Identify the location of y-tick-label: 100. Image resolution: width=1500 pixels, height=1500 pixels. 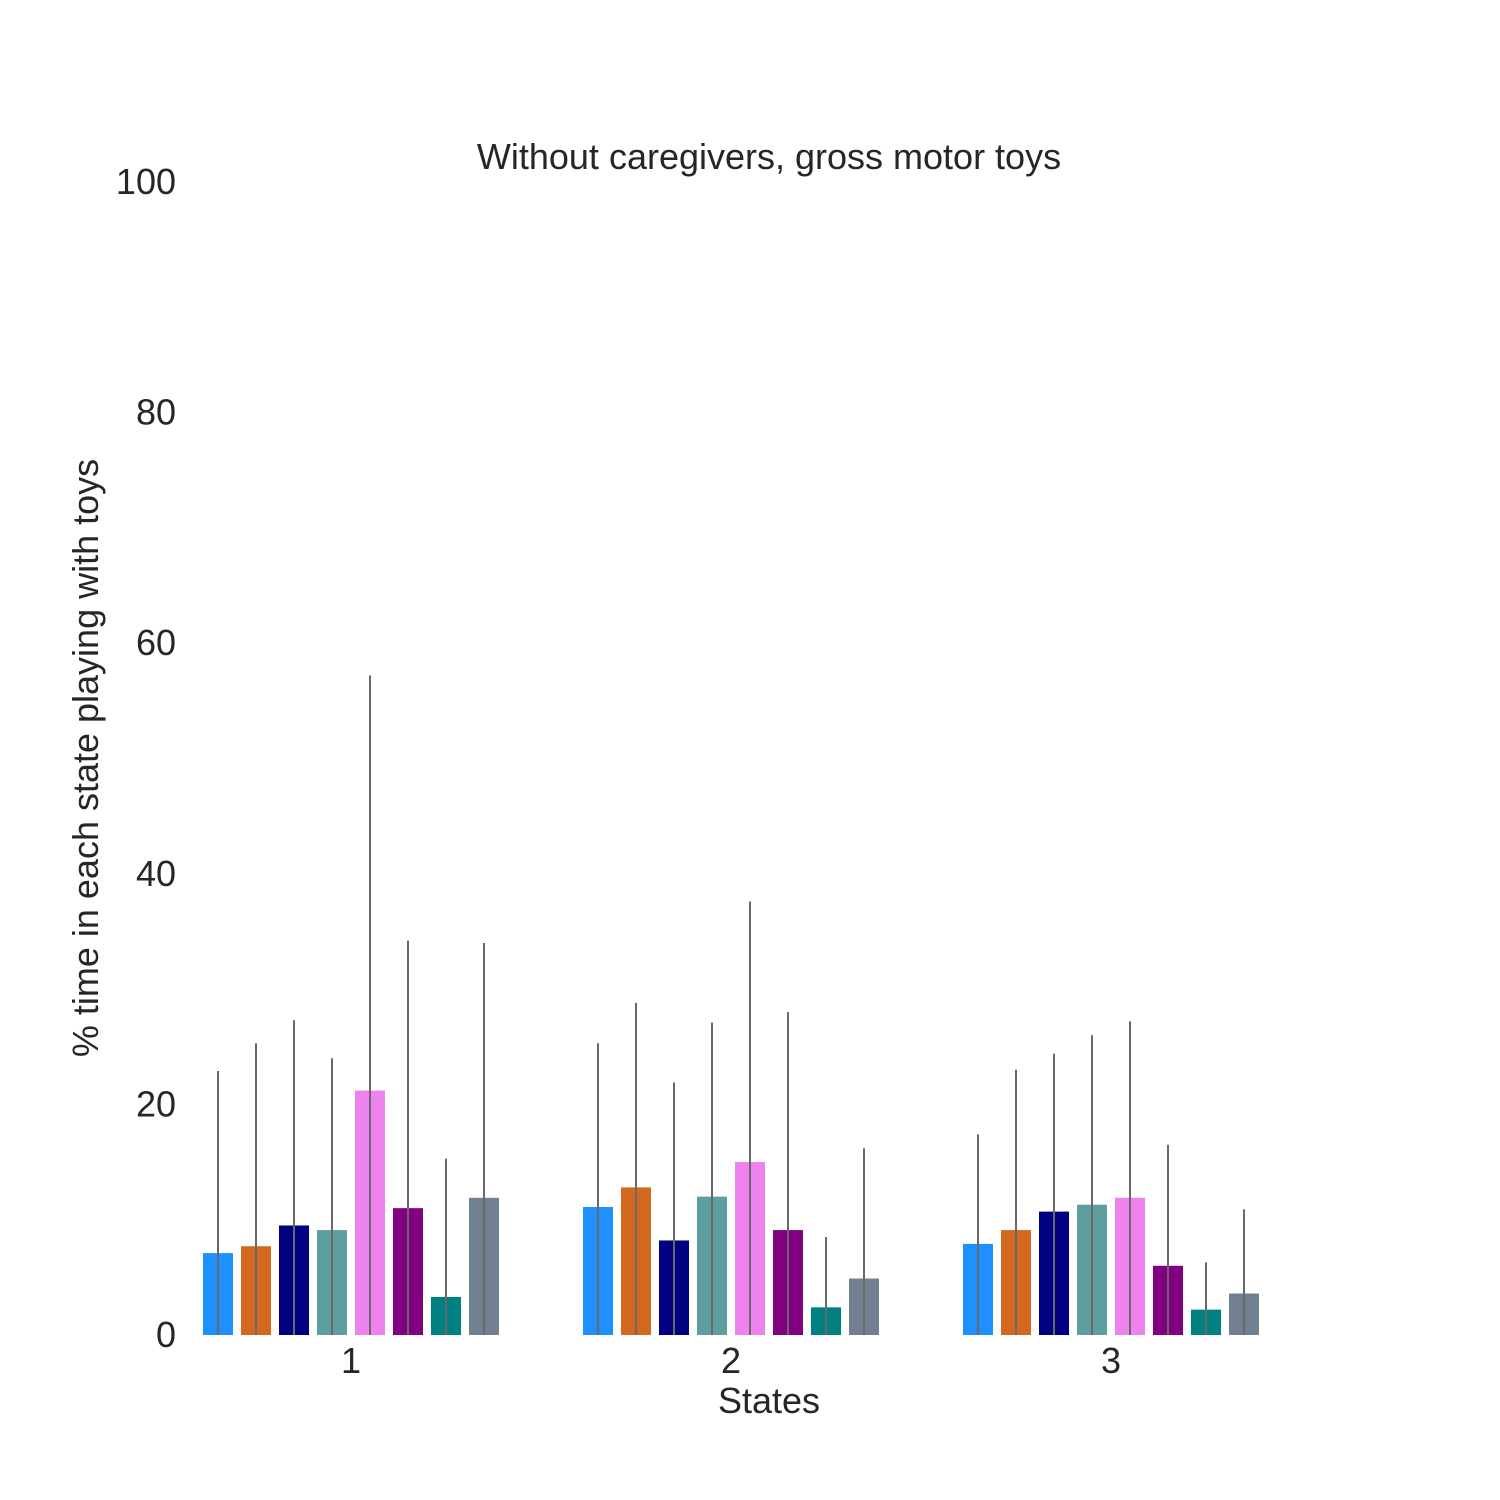
(146, 181).